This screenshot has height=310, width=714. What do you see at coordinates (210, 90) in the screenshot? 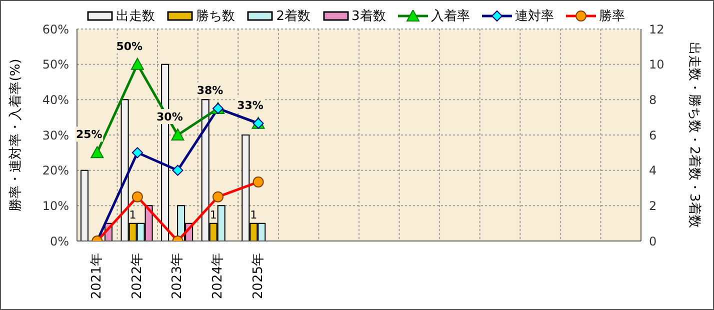
I see `data-label: 38%` at bounding box center [210, 90].